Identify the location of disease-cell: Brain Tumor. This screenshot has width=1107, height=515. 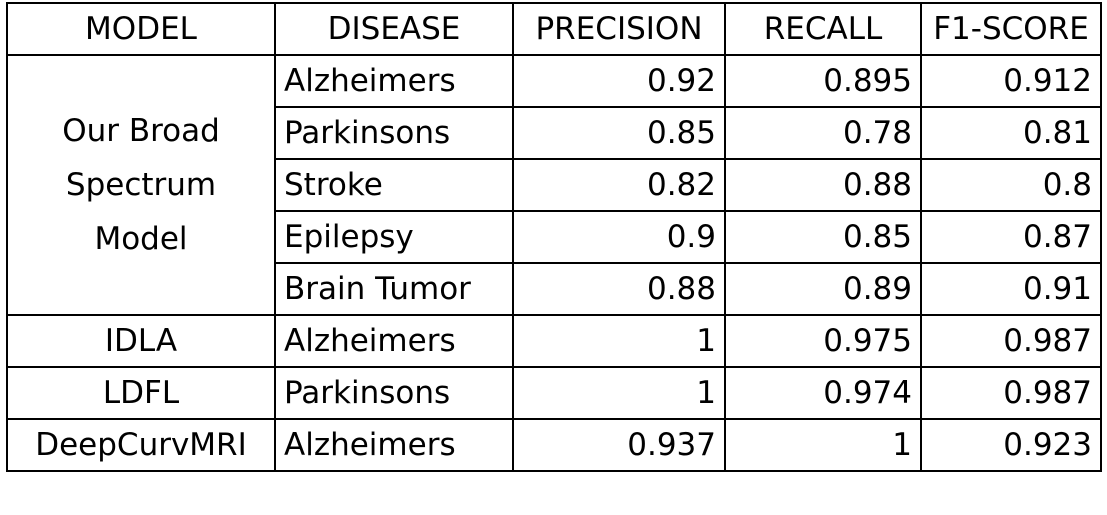
(394, 289).